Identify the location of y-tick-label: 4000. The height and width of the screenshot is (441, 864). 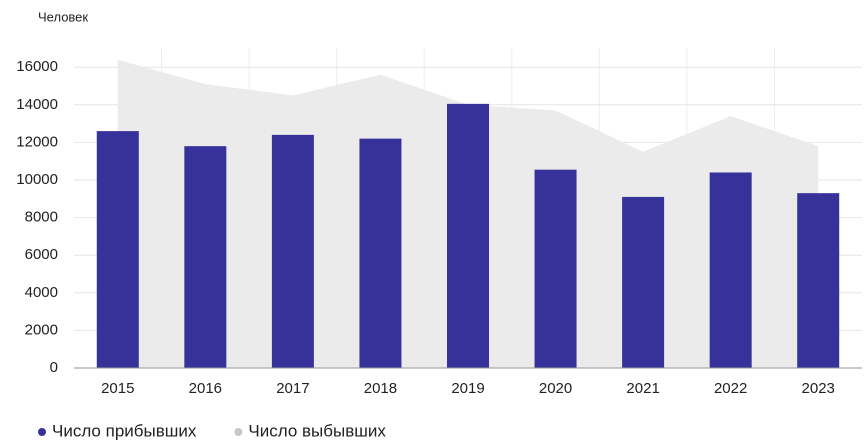
(41, 292).